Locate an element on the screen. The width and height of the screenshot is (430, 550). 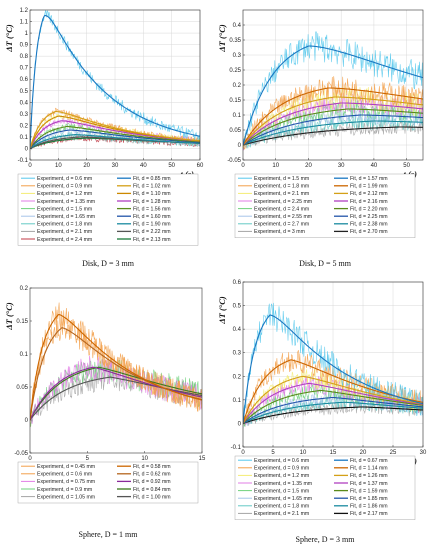
legend-label-fit: Fit, d = 1.28 mm is located at coordinates (152, 202).